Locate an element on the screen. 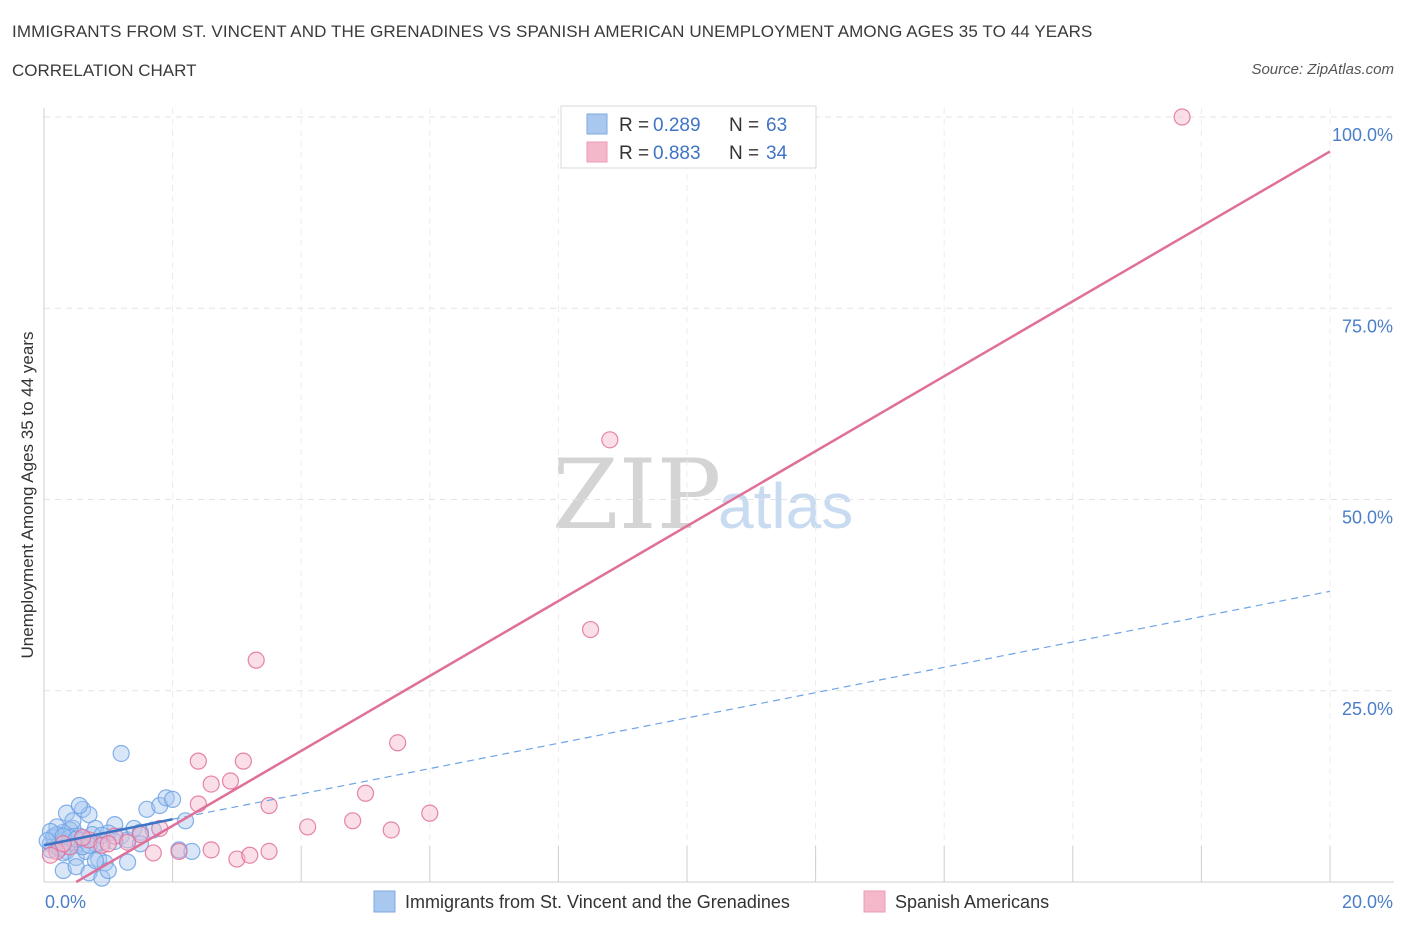 The width and height of the screenshot is (1406, 930). legend-swatch-series2 is located at coordinates (597, 152).